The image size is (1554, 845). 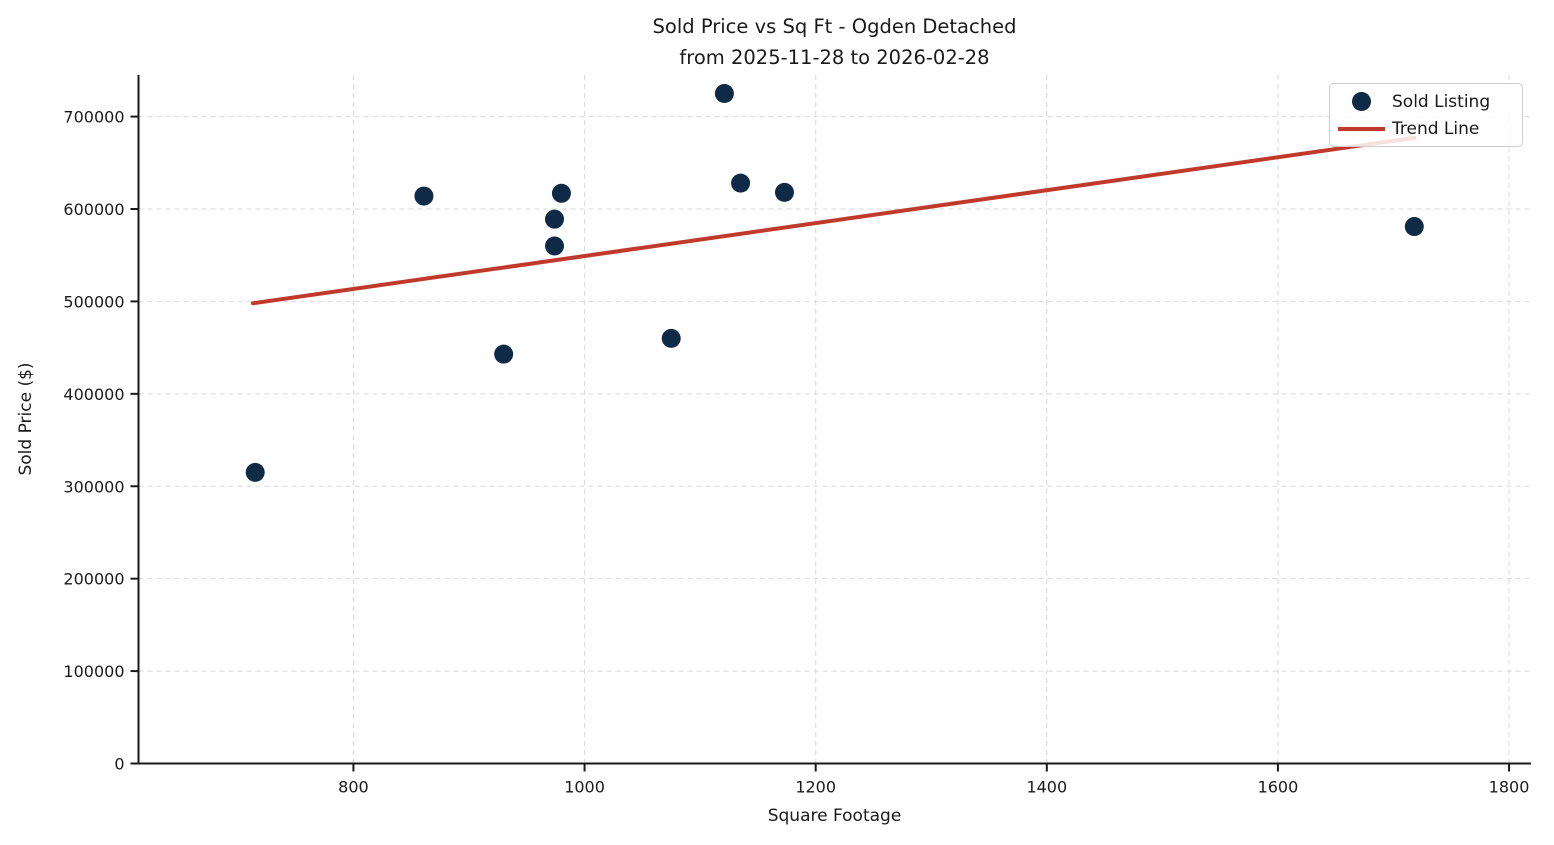 I want to click on y-axis-label: Sold Price ($), so click(x=26, y=419).